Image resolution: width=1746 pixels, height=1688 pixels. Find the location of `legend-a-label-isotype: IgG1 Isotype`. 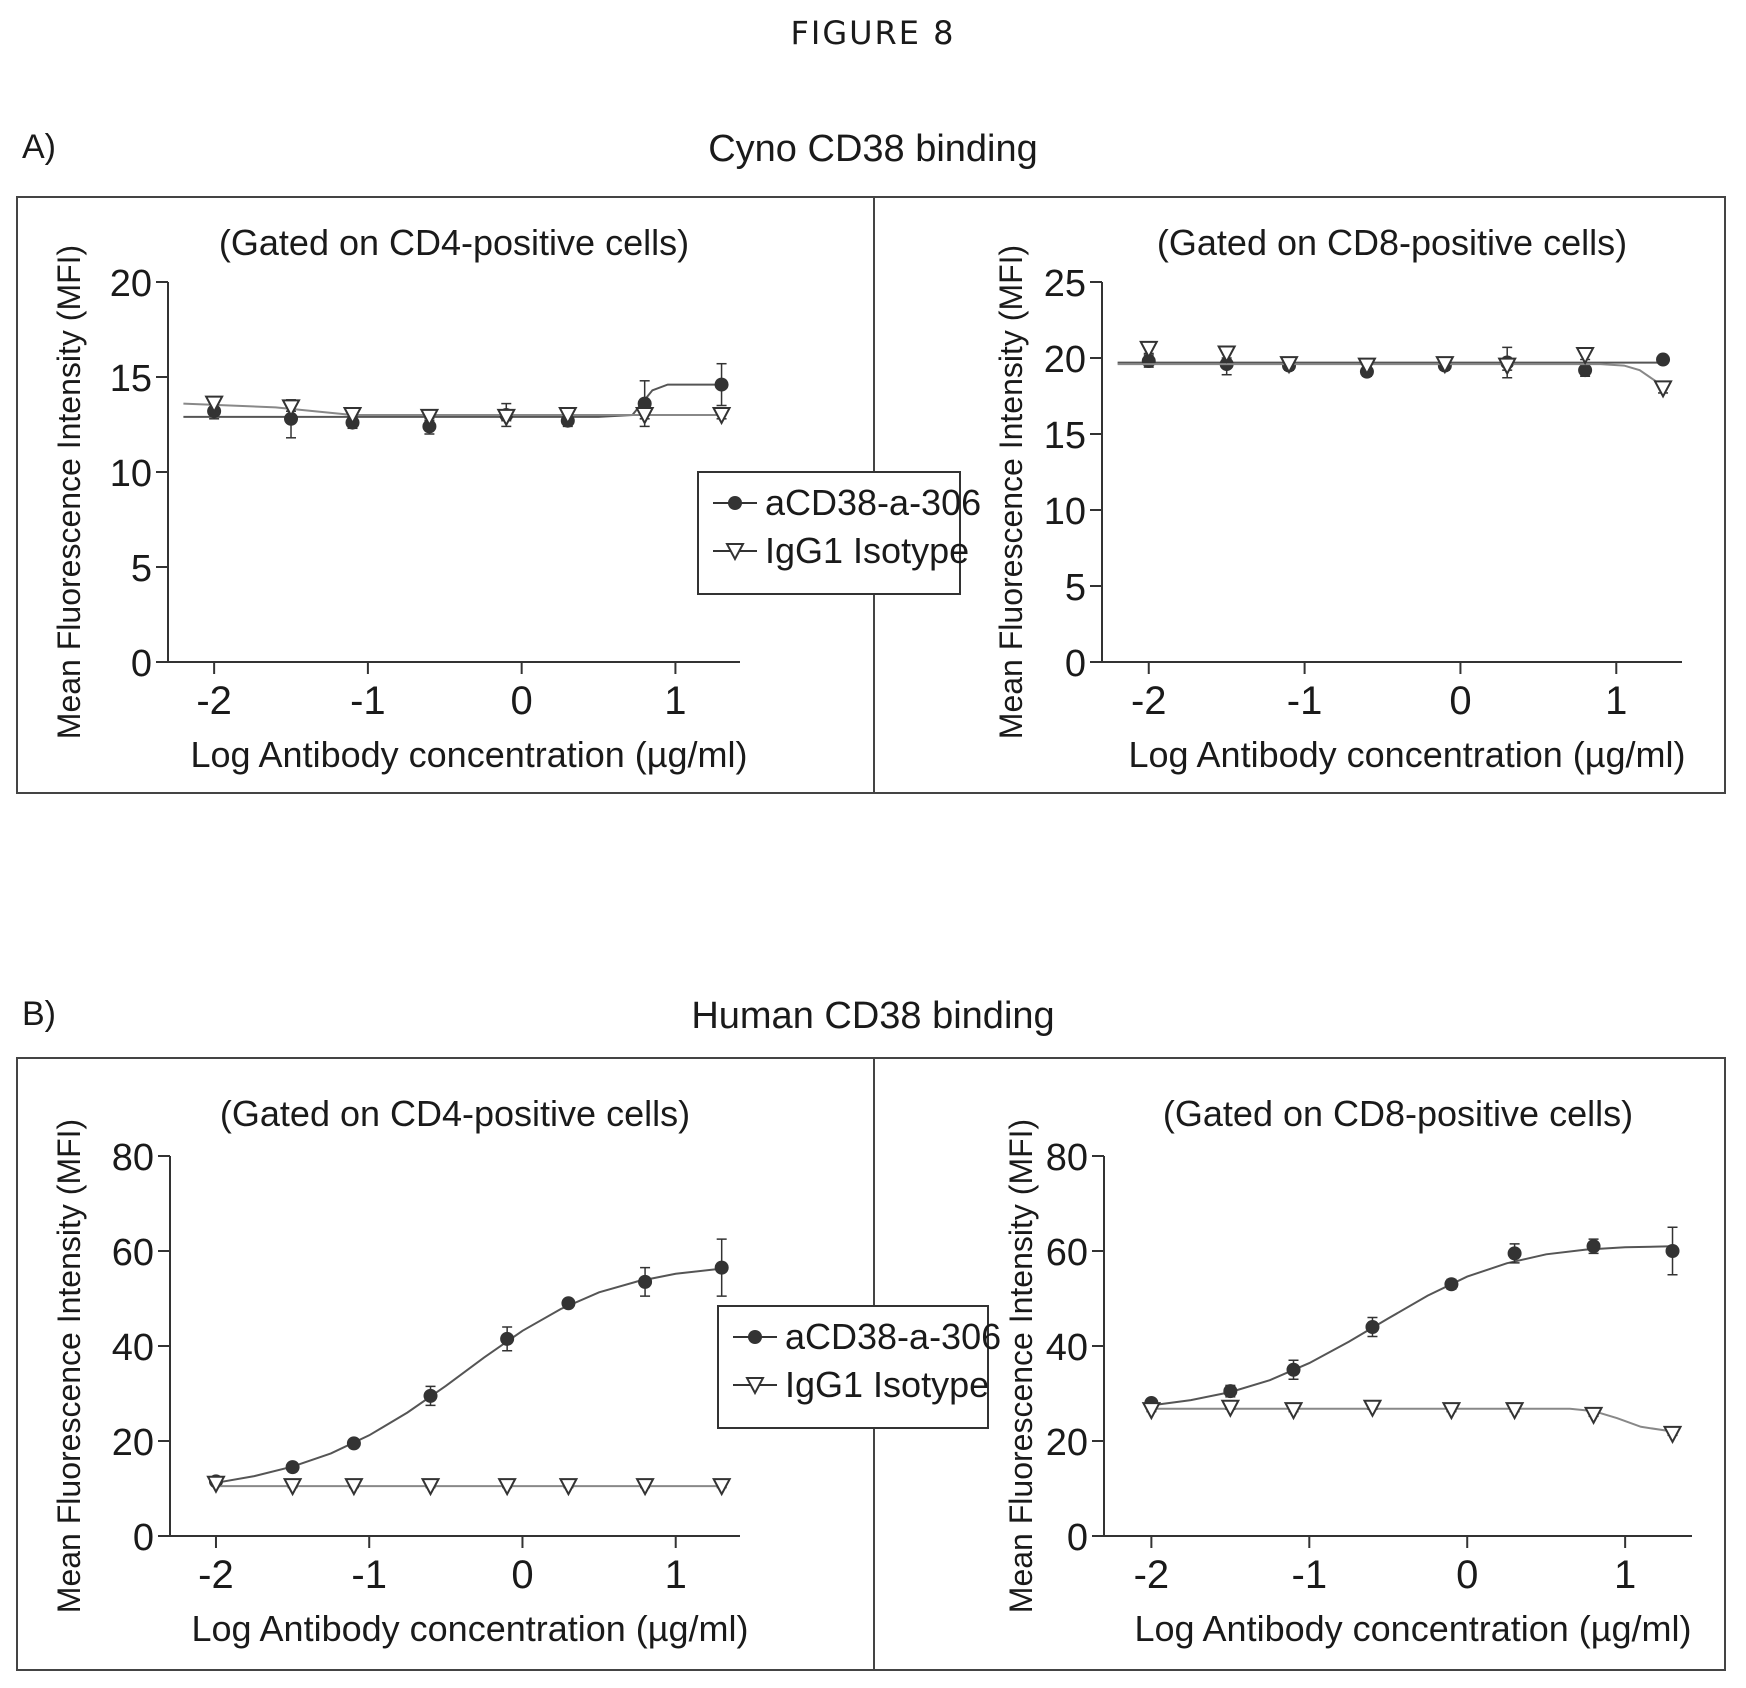

legend-a-label-isotype: IgG1 Isotype is located at coordinates (867, 550).